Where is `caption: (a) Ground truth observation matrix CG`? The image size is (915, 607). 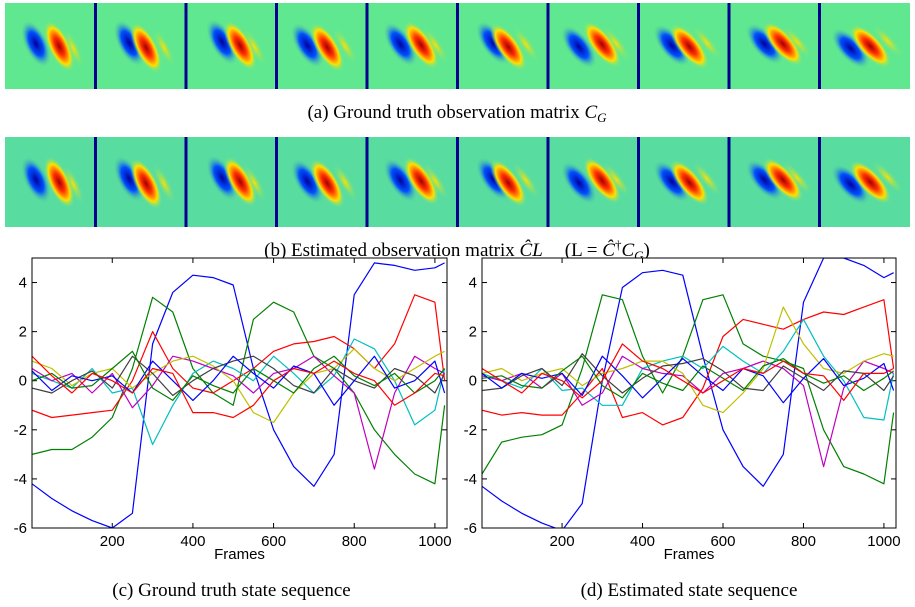
caption: (a) Ground truth observation matrix CG is located at coordinates (457, 113).